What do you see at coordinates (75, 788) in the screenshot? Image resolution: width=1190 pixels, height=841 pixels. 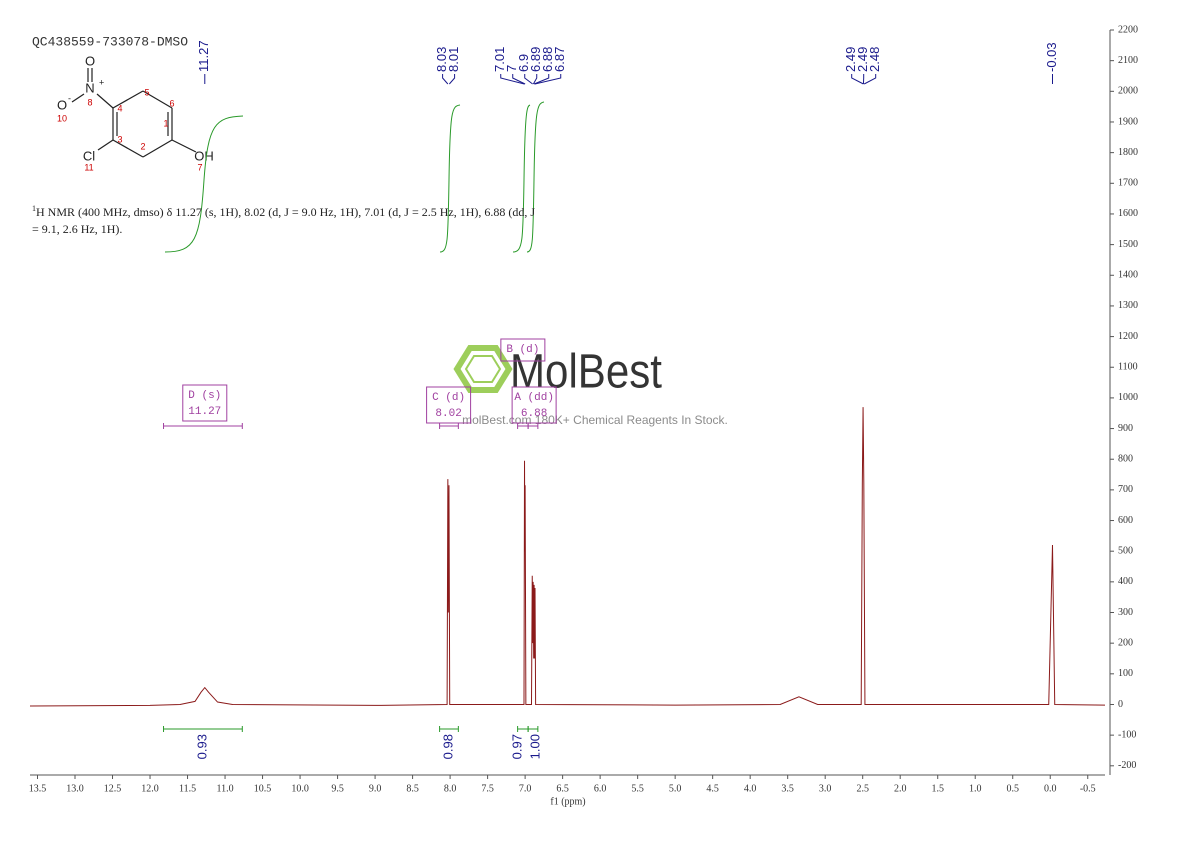 I see `x-tick-label: 13.0` at bounding box center [75, 788].